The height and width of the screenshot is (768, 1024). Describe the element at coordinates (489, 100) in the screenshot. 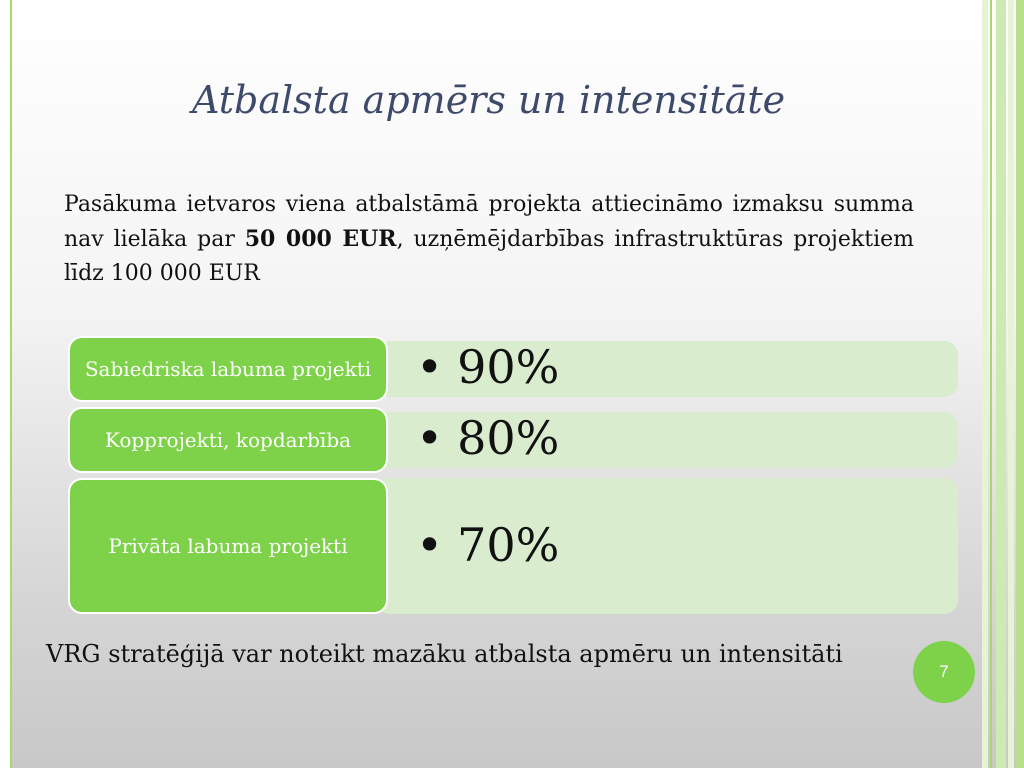

I see `slide-title: Atbalsta apmērs un intensitāte` at that location.